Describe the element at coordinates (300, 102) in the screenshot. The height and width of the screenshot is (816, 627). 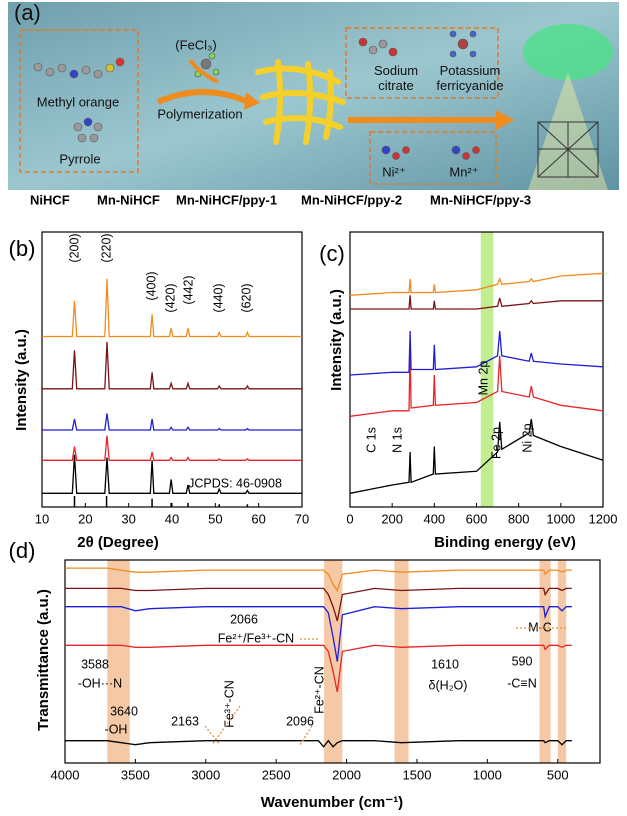
I see `polymer-mesh` at that location.